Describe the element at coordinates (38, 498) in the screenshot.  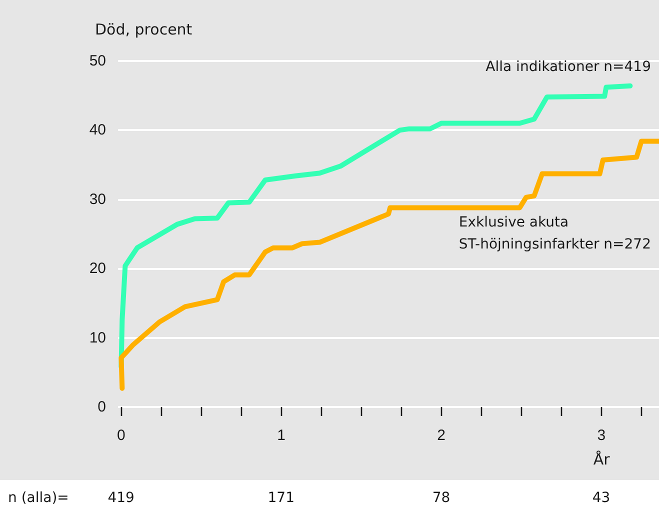
I see `text: n (alla)=` at that location.